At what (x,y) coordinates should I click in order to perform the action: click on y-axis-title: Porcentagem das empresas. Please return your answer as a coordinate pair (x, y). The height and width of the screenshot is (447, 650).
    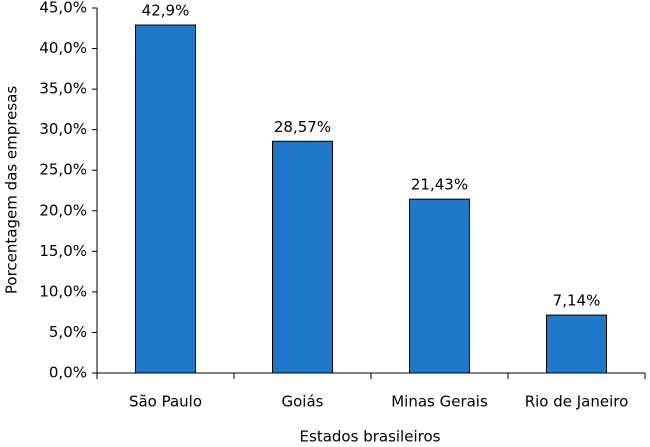
    Looking at the image, I should click on (12, 190).